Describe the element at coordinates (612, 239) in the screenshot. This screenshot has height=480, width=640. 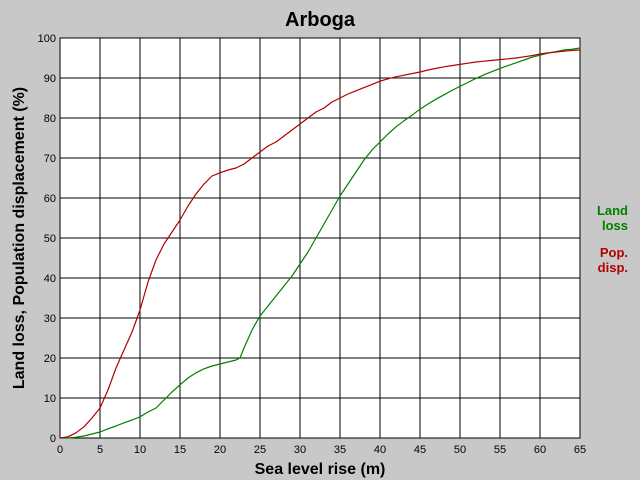
I see `legend: Land loss Pop. disp.` at that location.